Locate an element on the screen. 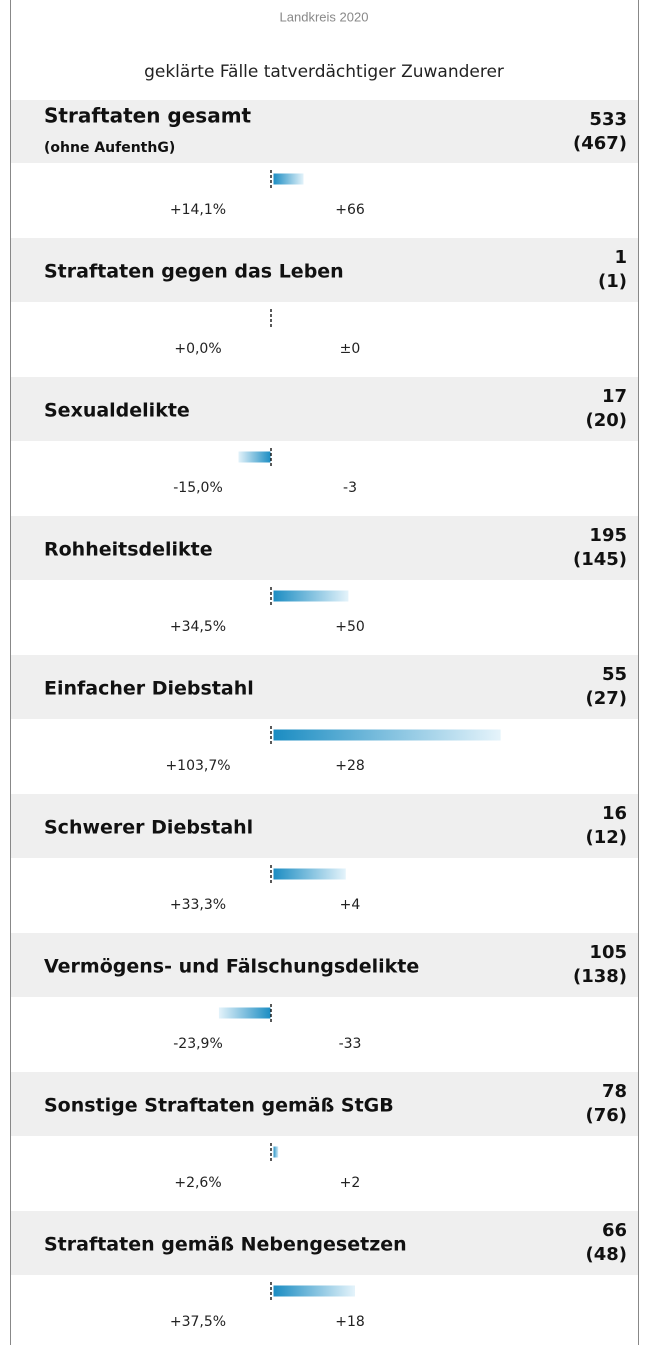 This screenshot has width=646, height=1349. diff-label: +50 is located at coordinates (350, 627).